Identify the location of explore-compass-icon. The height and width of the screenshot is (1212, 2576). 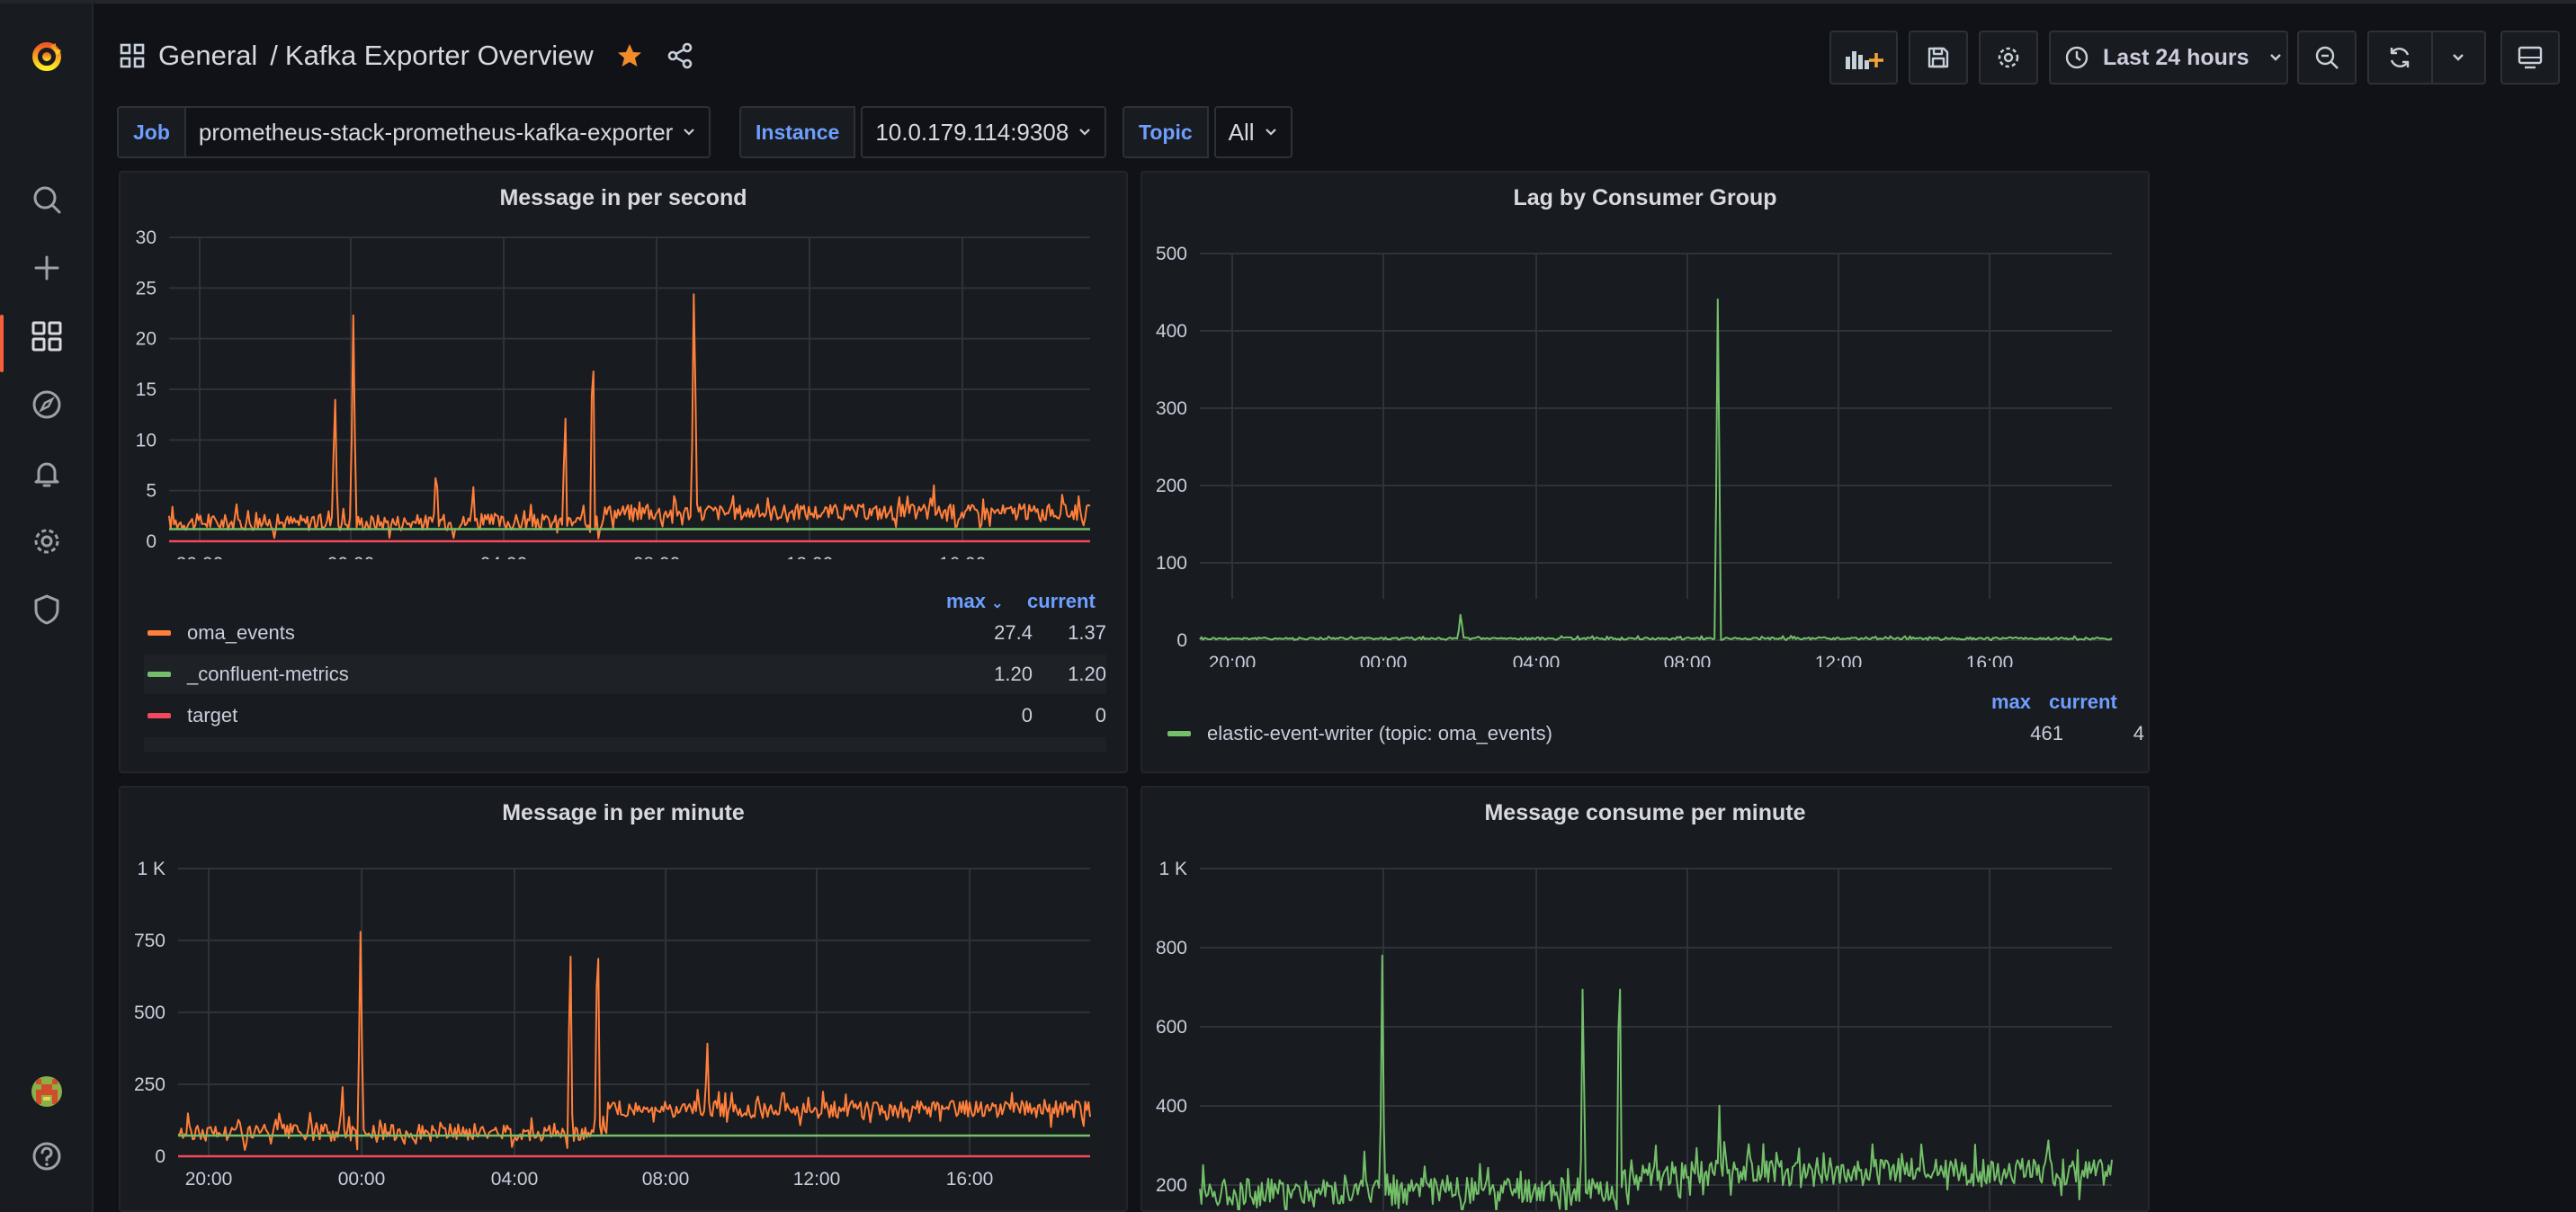
(47, 404).